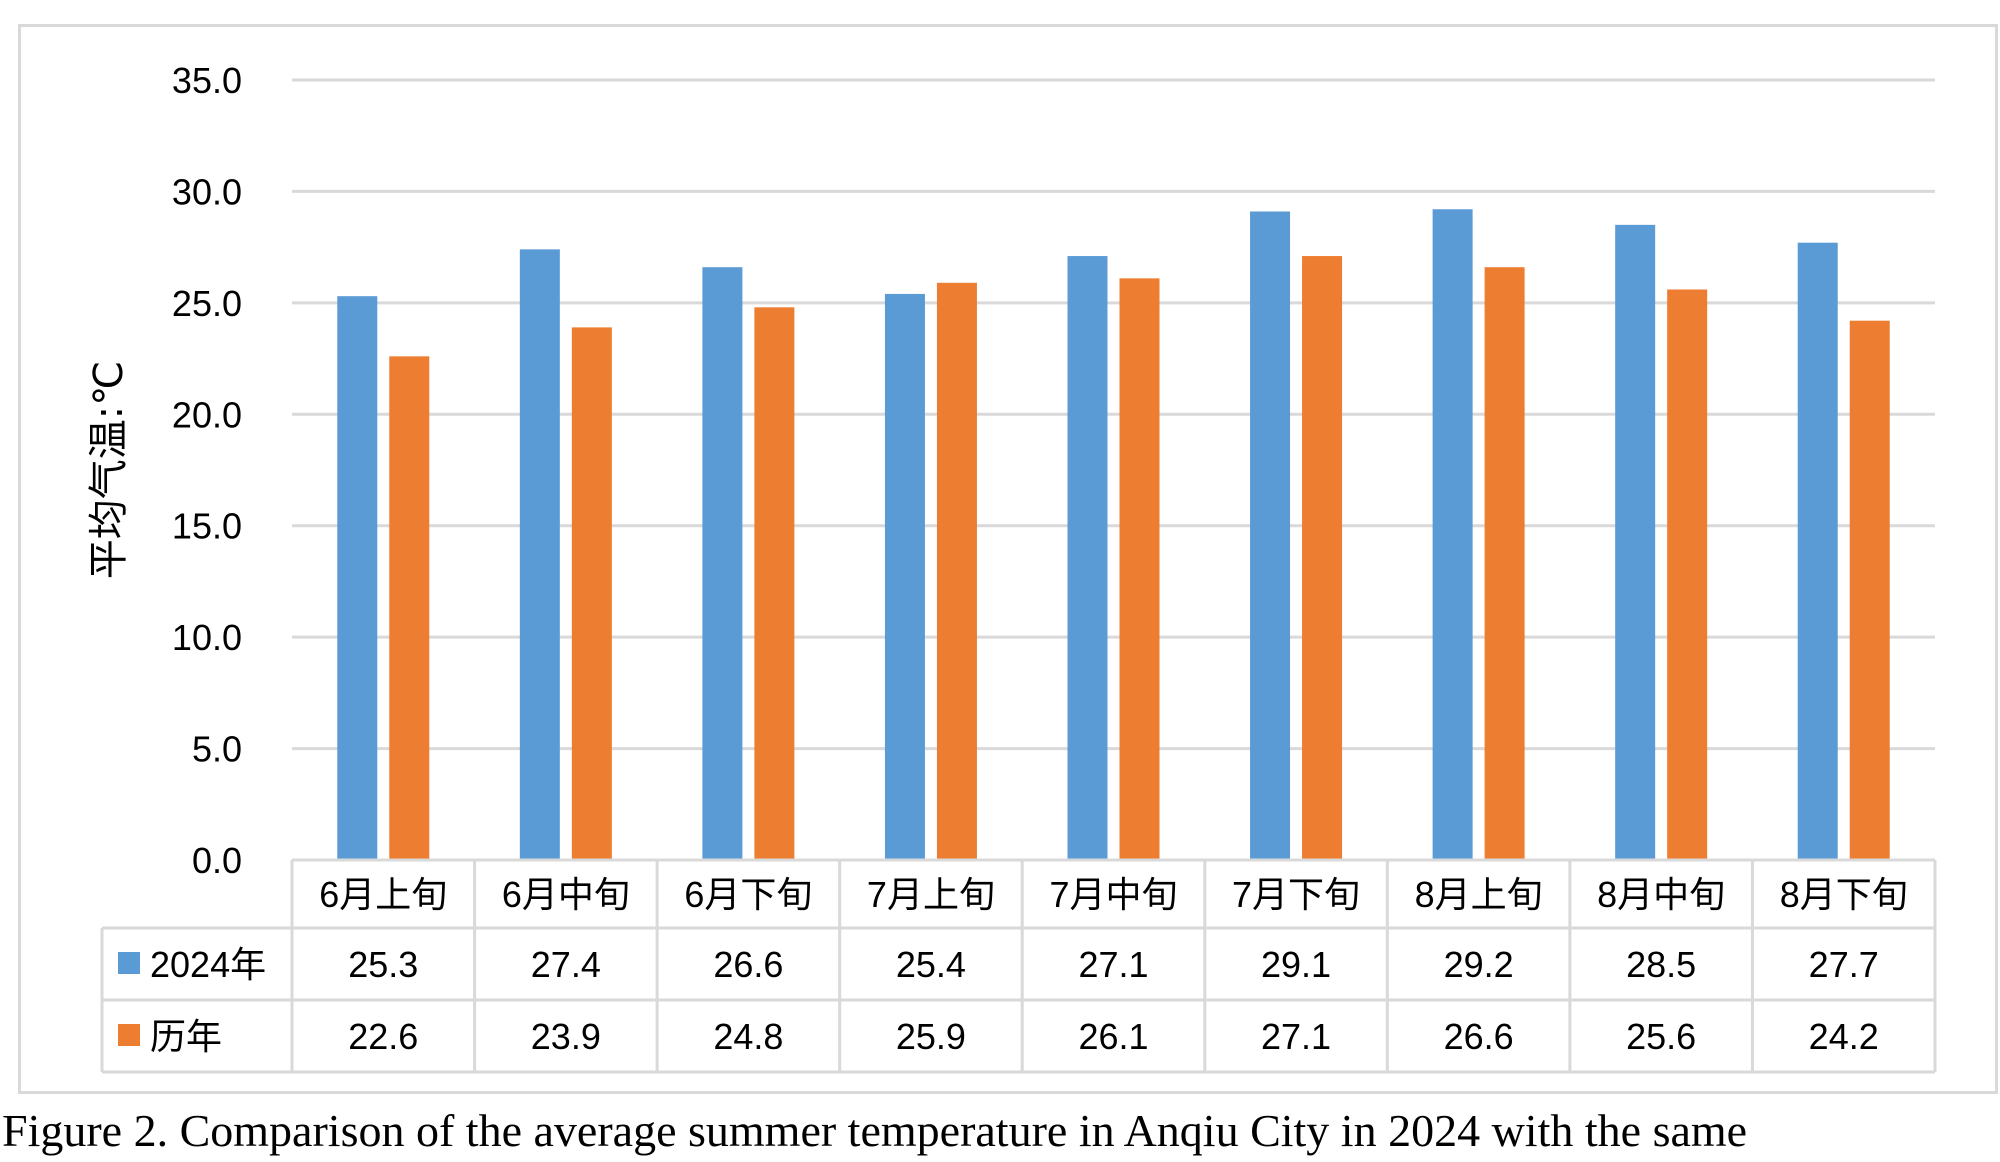  Describe the element at coordinates (1113, 1036) in the screenshot. I see `data-label: 26.1` at that location.